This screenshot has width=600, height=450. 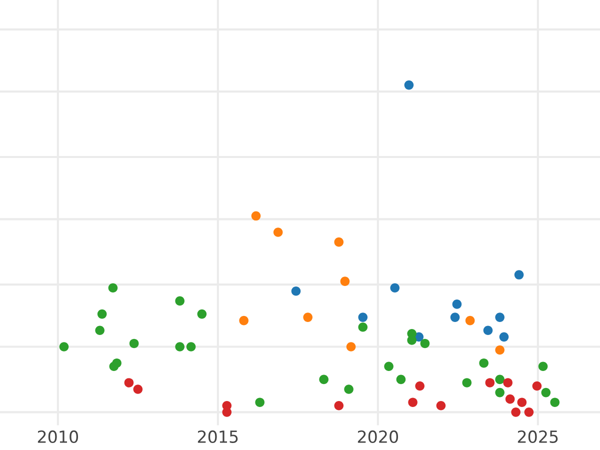 I want to click on x-tick-label: 2010, so click(x=58, y=437).